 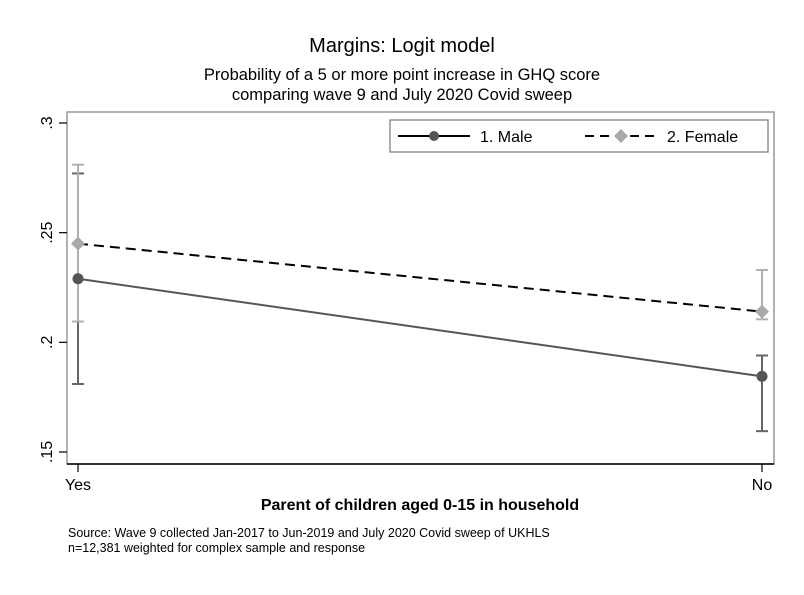 What do you see at coordinates (78, 485) in the screenshot?
I see `x-tick-label: Yes` at bounding box center [78, 485].